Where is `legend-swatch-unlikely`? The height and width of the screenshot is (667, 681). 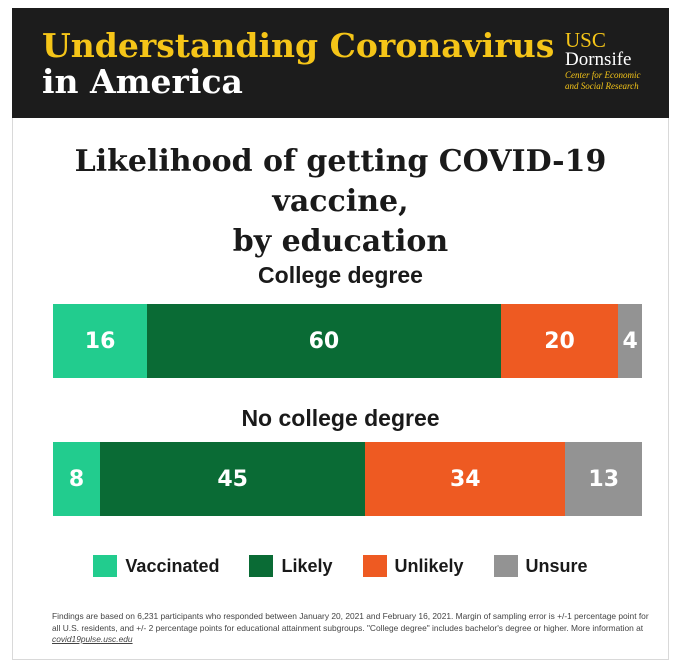 legend-swatch-unlikely is located at coordinates (374, 566).